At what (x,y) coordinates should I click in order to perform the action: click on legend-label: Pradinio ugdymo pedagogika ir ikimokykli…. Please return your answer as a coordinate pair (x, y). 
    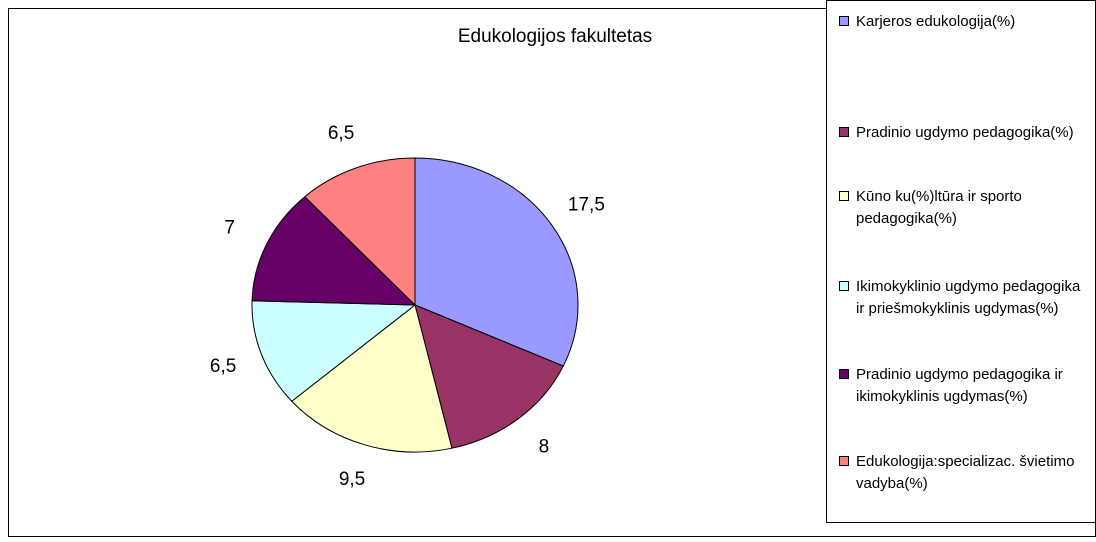
    Looking at the image, I should click on (959, 385).